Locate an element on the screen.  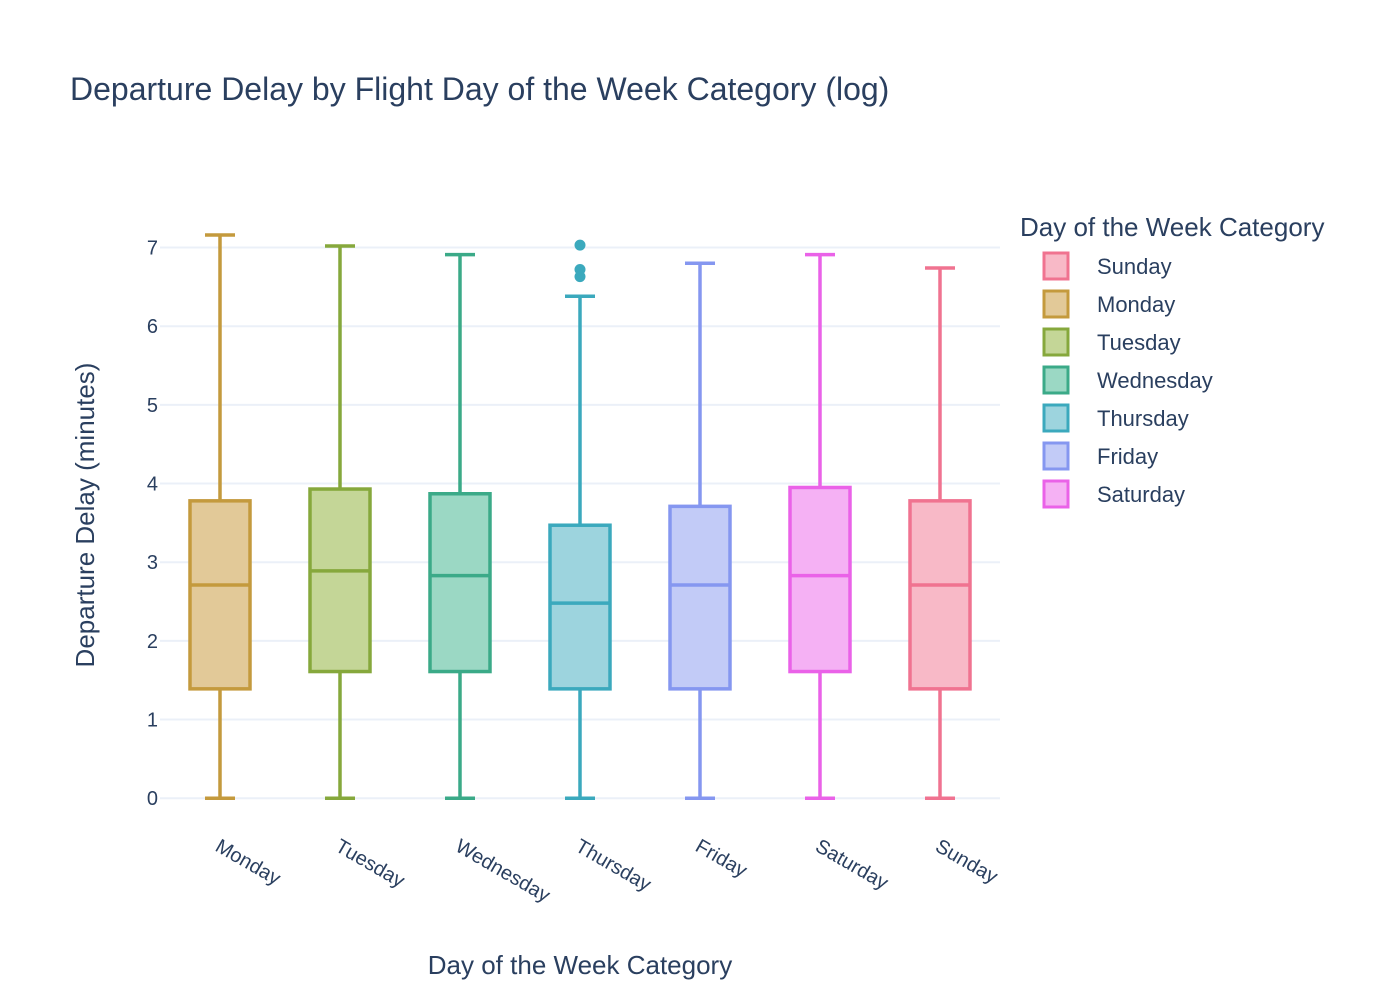
x-axis-title: Day of the Week Category is located at coordinates (580, 965).